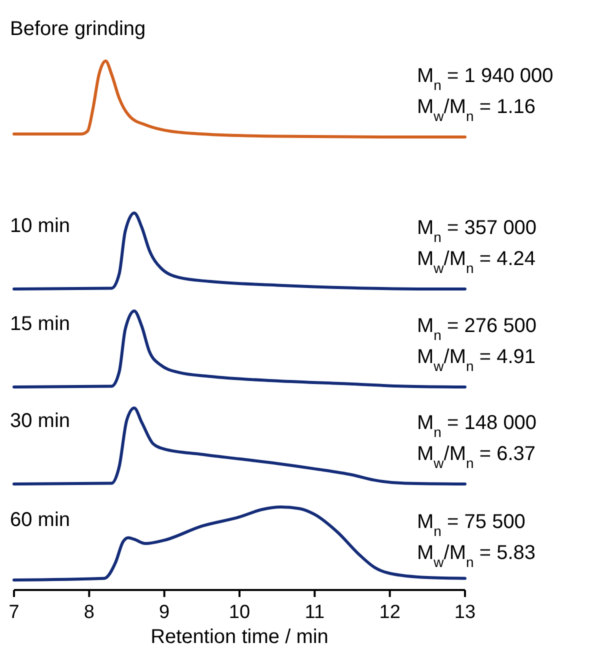 This screenshot has width=603, height=648. I want to click on x-tick-label: 7, so click(14, 612).